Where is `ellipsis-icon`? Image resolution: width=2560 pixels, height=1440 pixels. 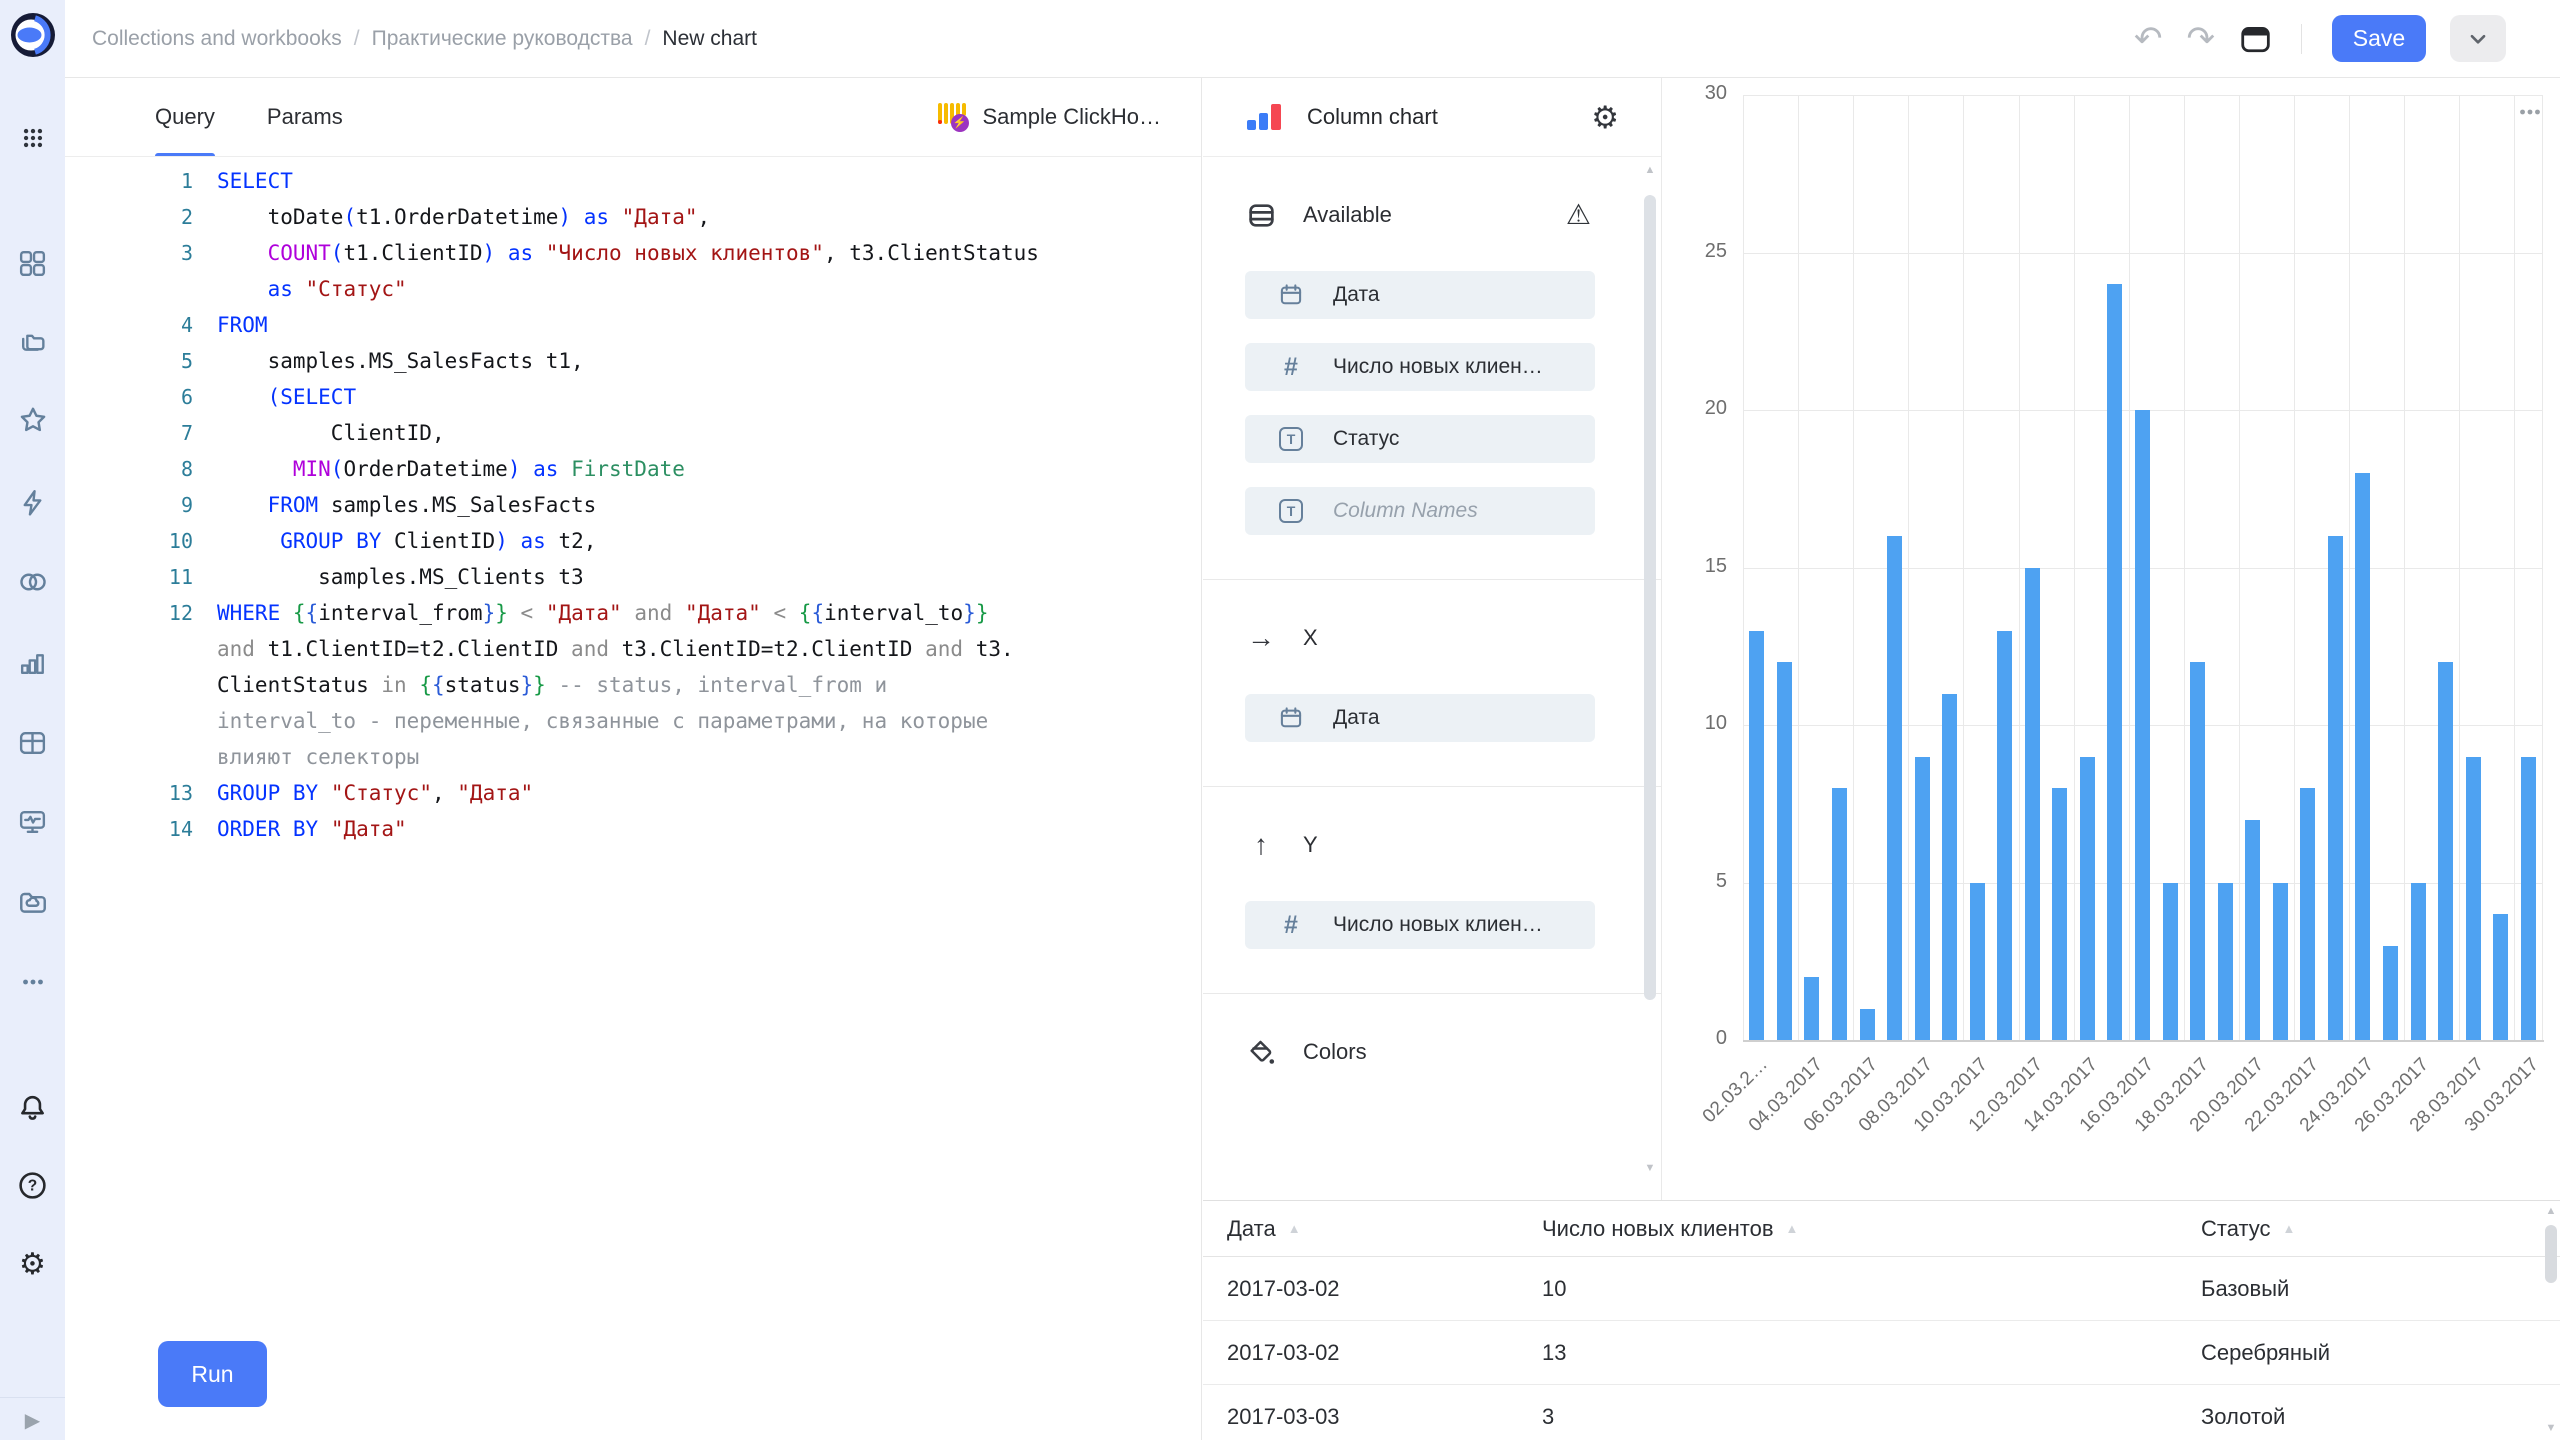
ellipsis-icon is located at coordinates (32, 982).